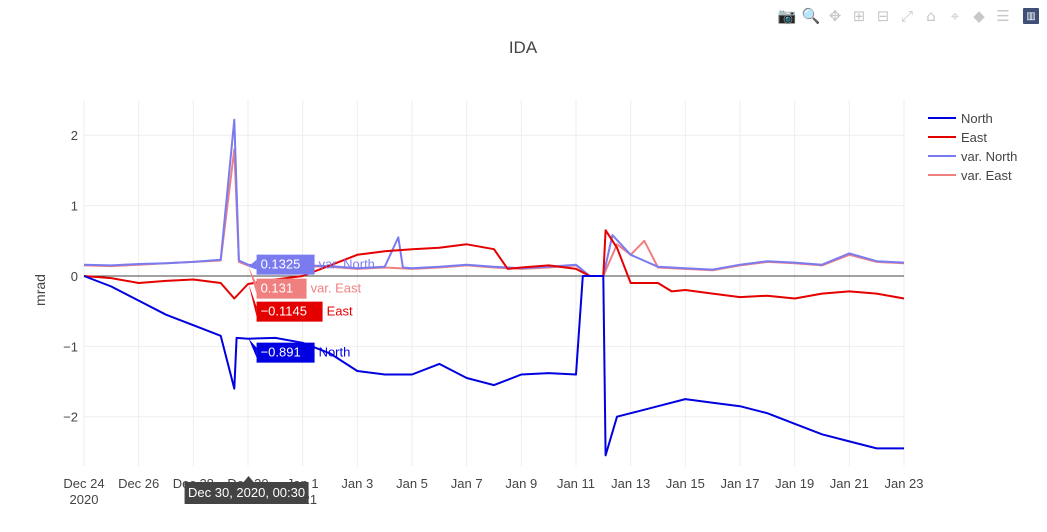 The image size is (1047, 532). Describe the element at coordinates (40, 290) in the screenshot. I see `y-axis-title: mrad` at that location.